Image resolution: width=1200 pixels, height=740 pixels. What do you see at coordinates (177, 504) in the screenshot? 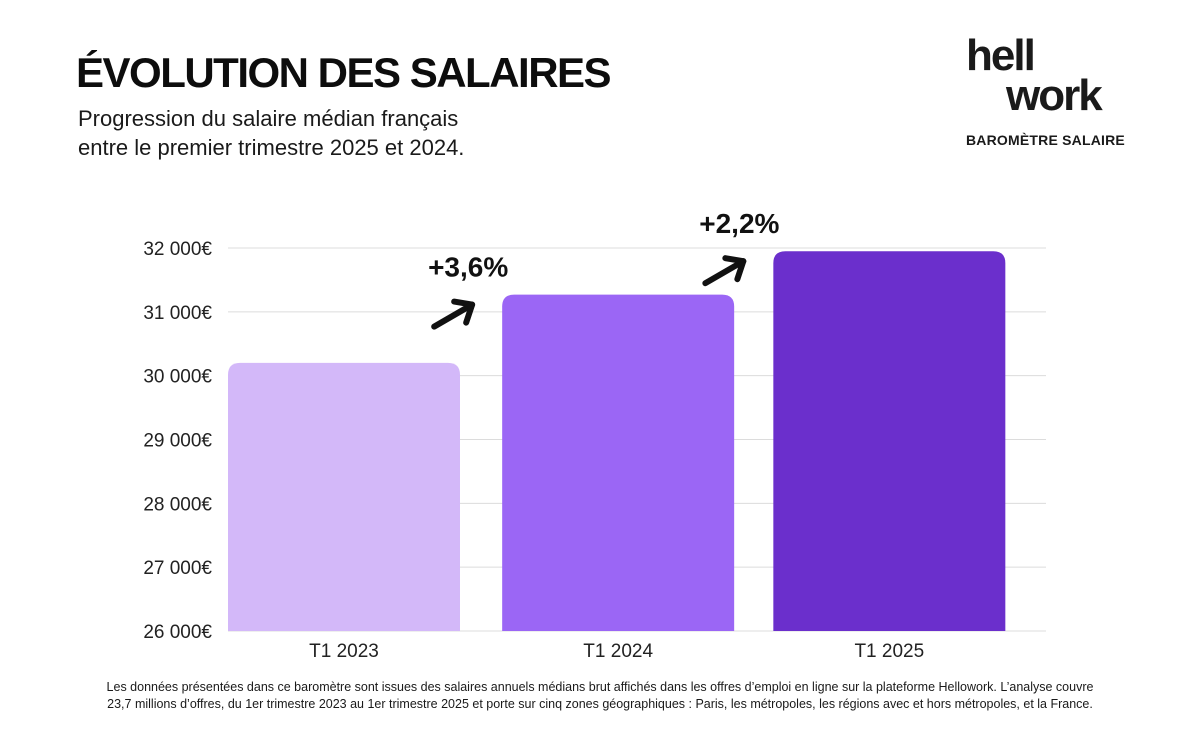
I see `y-tick-label: 28 000€` at bounding box center [177, 504].